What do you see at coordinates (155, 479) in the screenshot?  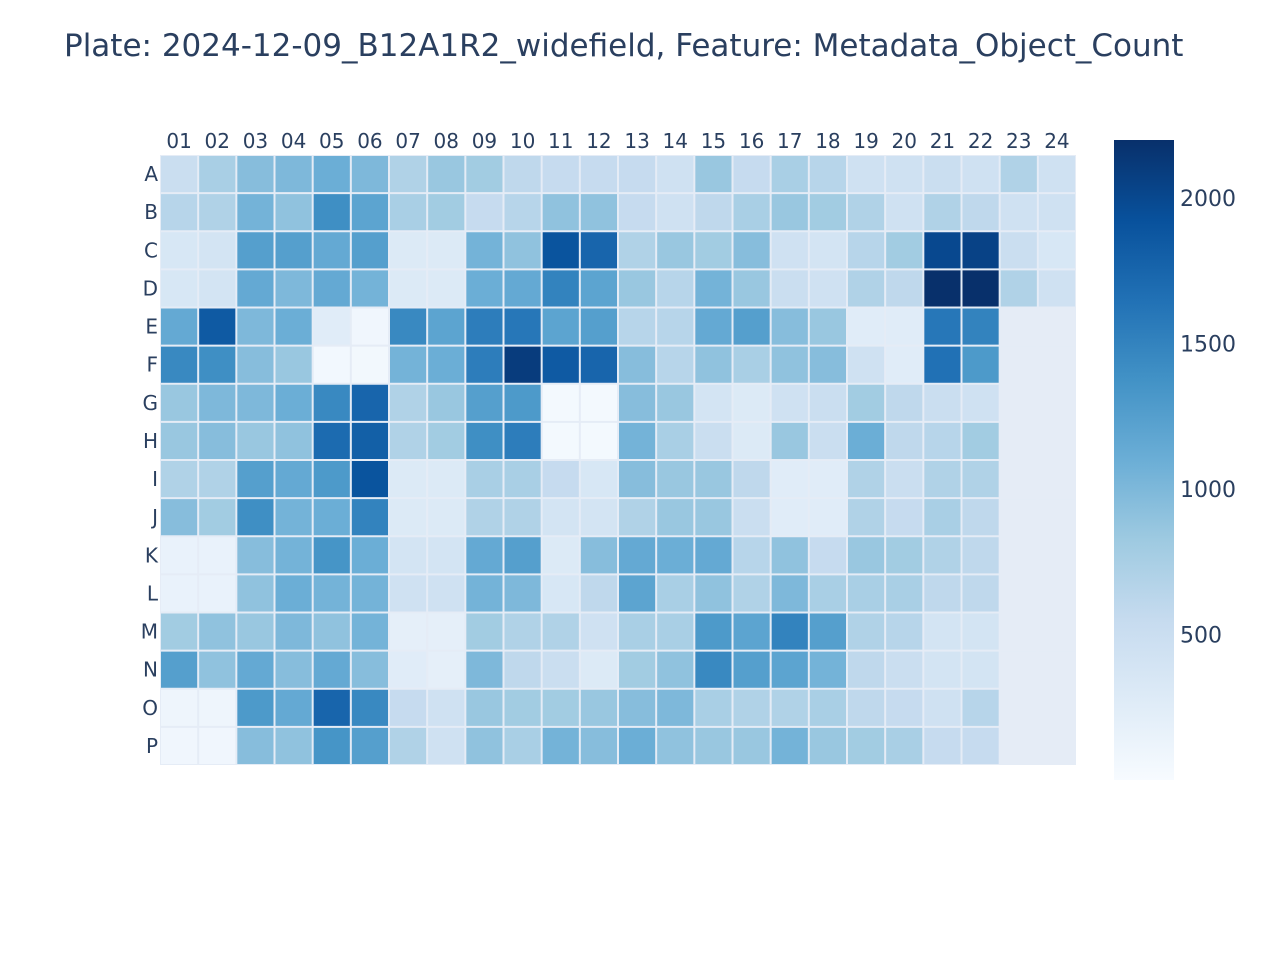 I see `row-label-I: I` at bounding box center [155, 479].